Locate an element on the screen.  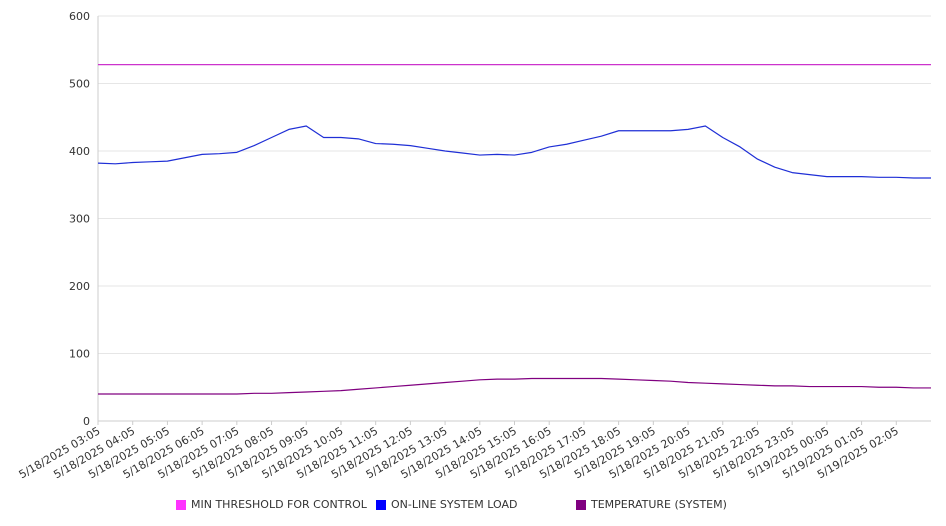
y-tick-label: 200 is located at coordinates (79, 286).